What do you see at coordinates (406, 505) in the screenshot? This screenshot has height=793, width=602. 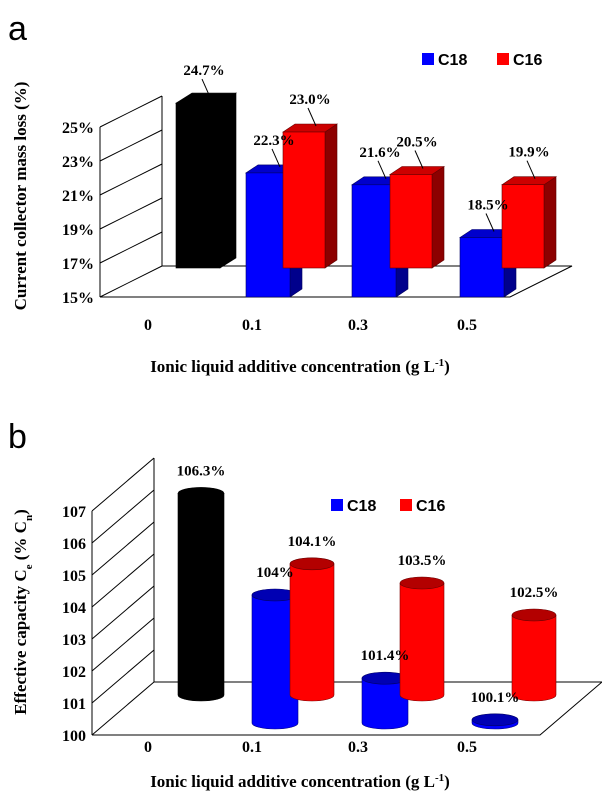 I see `legend-swatch-c16-b` at bounding box center [406, 505].